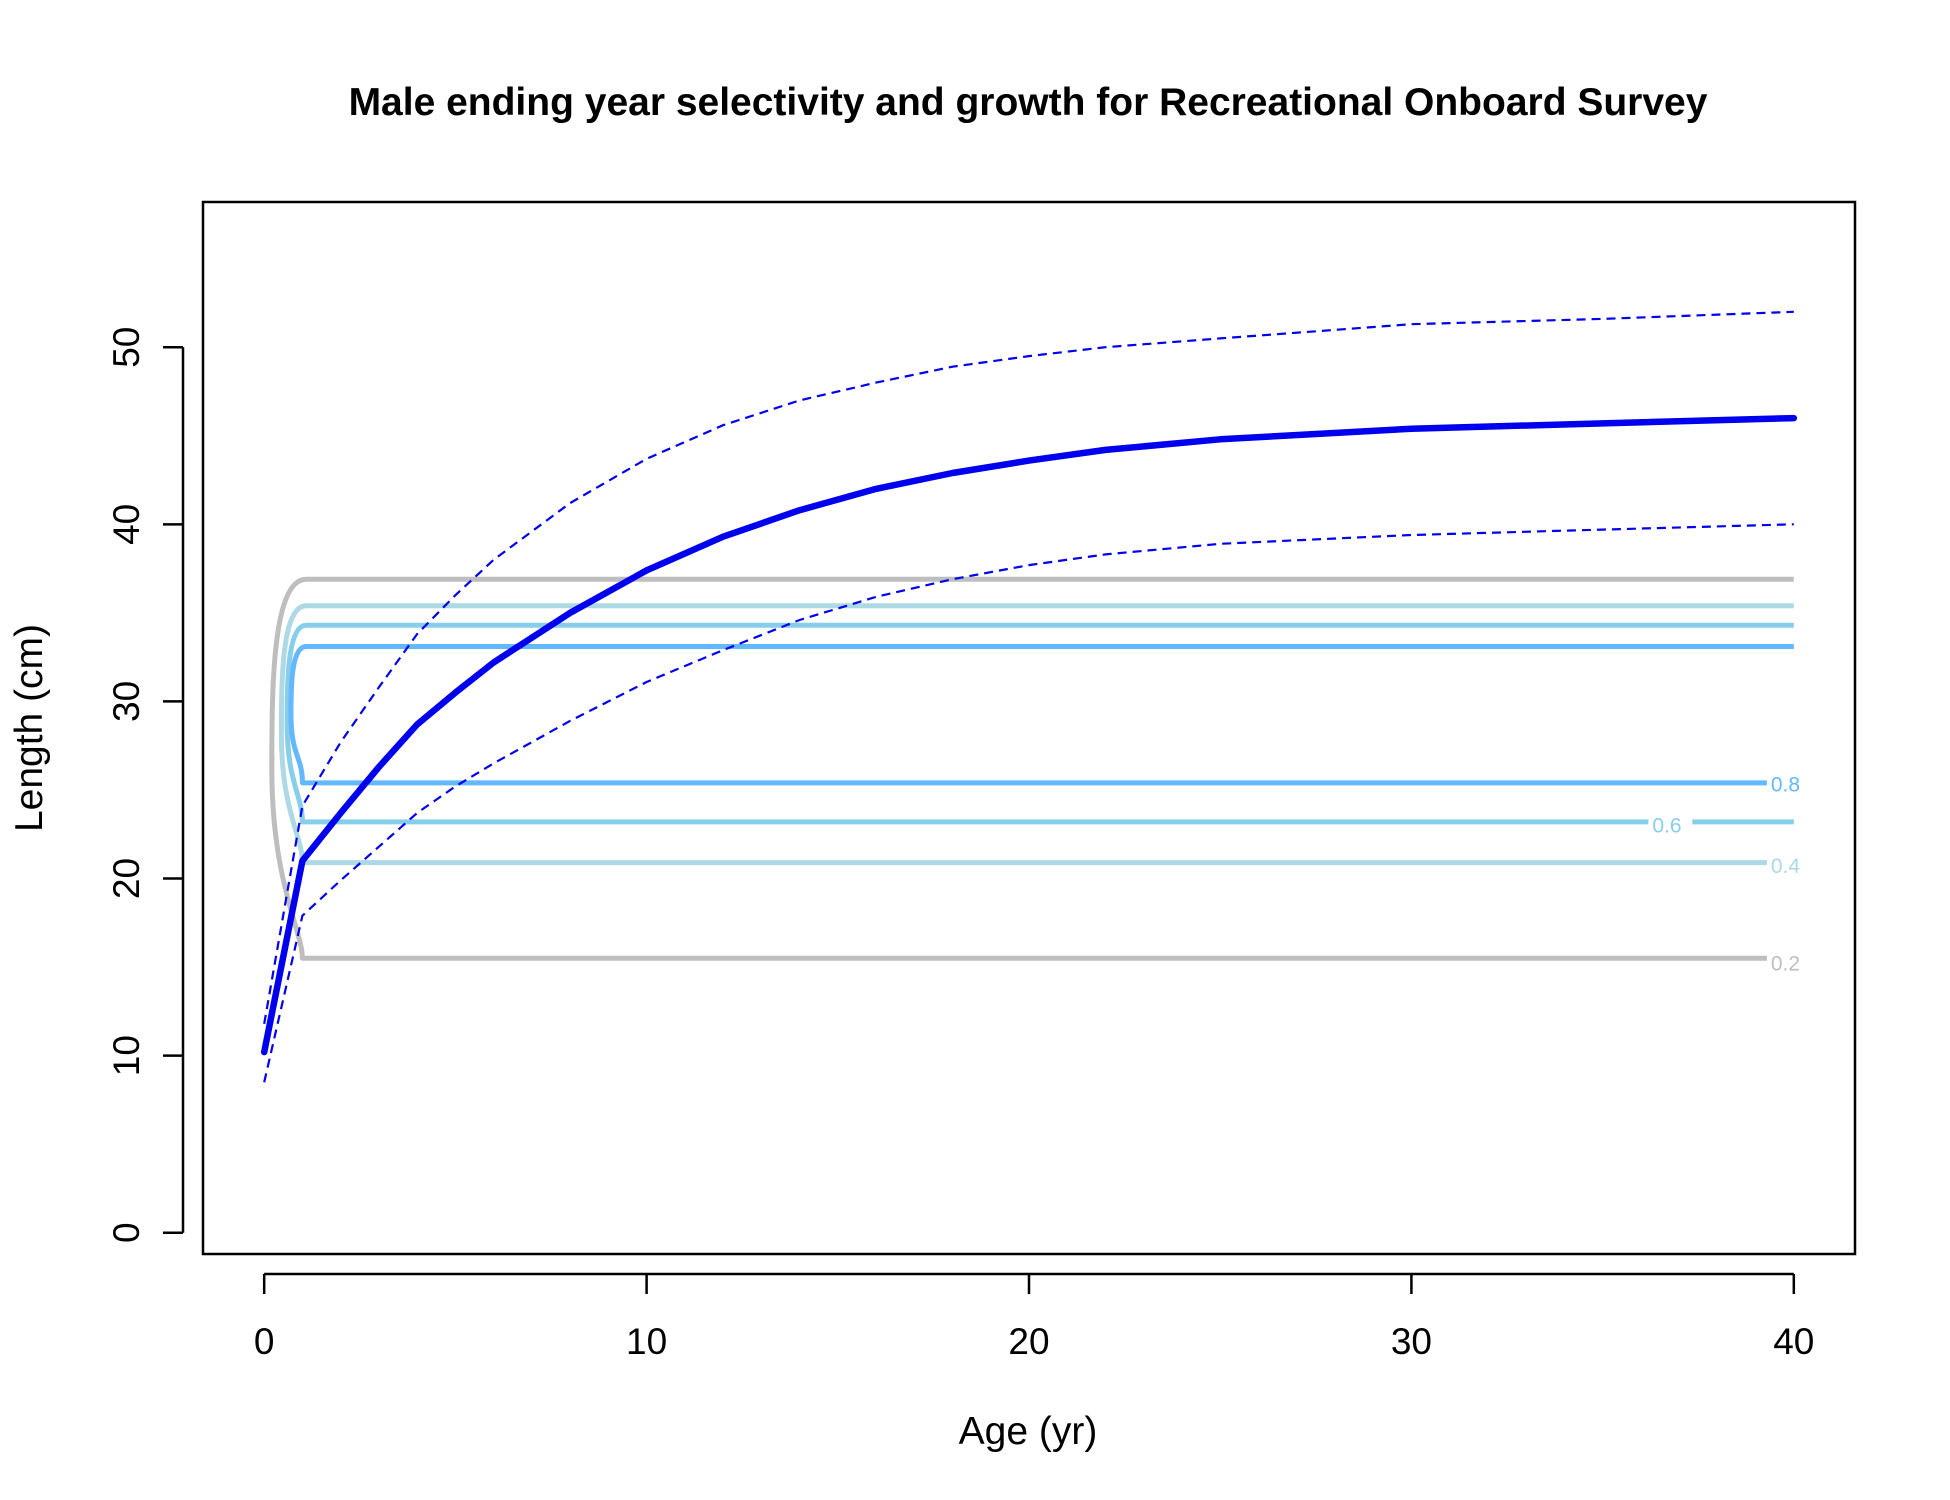  Describe the element at coordinates (126, 1055) in the screenshot. I see `y-tick-label: 10` at that location.